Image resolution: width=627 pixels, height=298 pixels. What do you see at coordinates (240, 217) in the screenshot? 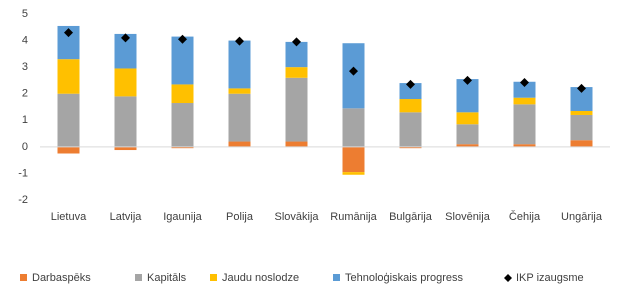
I see `x-tick-label: Polija` at bounding box center [240, 217].